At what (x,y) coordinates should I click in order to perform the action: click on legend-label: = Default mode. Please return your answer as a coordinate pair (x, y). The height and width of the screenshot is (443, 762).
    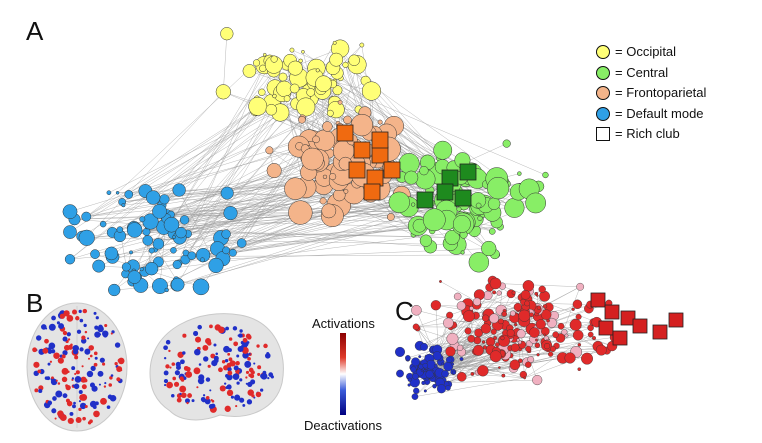
    Looking at the image, I should click on (659, 113).